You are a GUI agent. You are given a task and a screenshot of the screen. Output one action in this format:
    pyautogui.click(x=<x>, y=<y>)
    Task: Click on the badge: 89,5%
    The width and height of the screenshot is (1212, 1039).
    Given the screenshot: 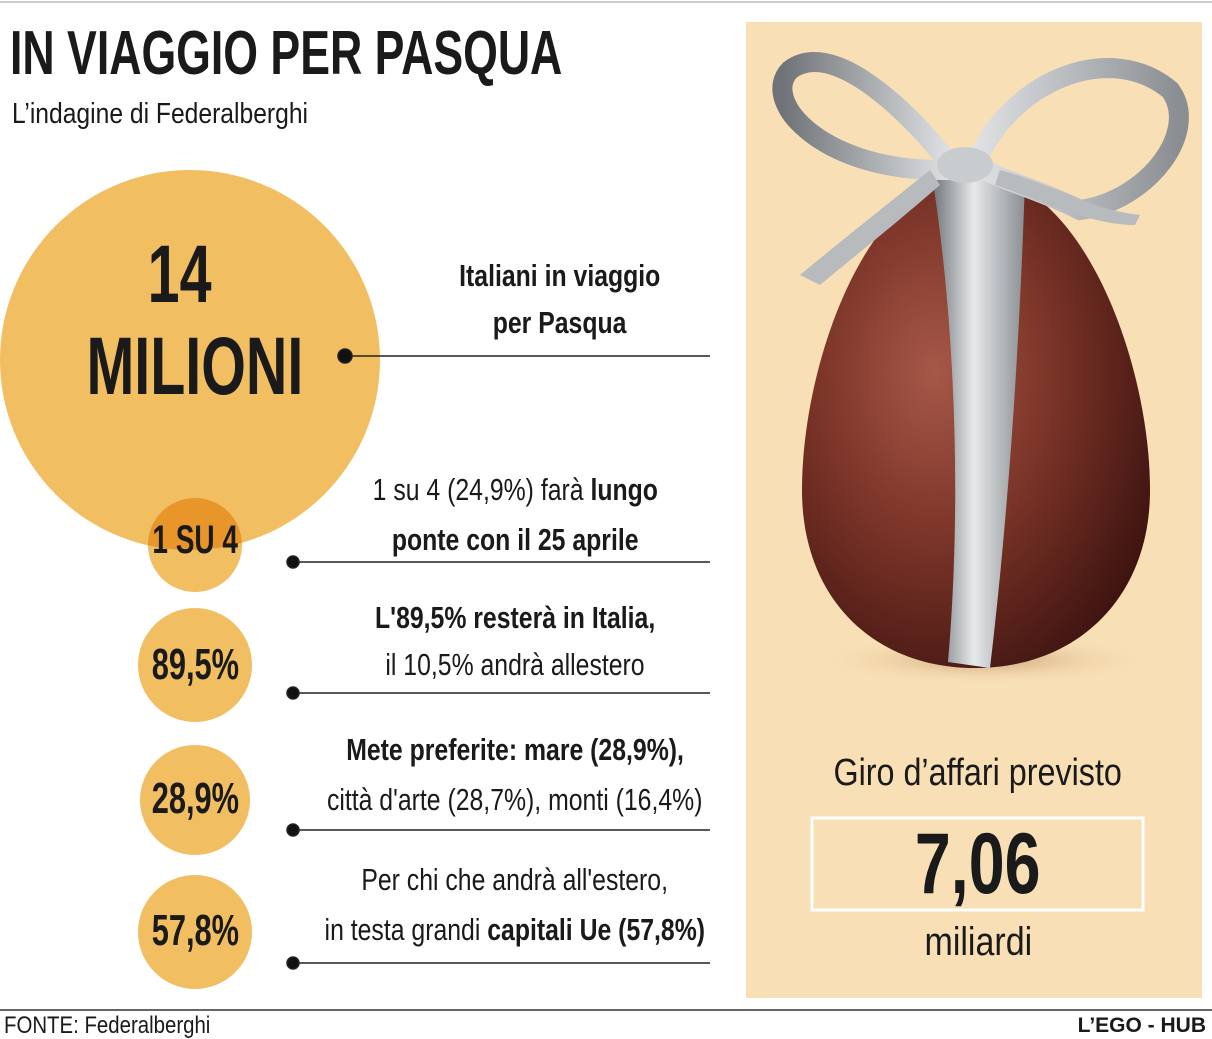 What is the action you would take?
    pyautogui.click(x=195, y=664)
    